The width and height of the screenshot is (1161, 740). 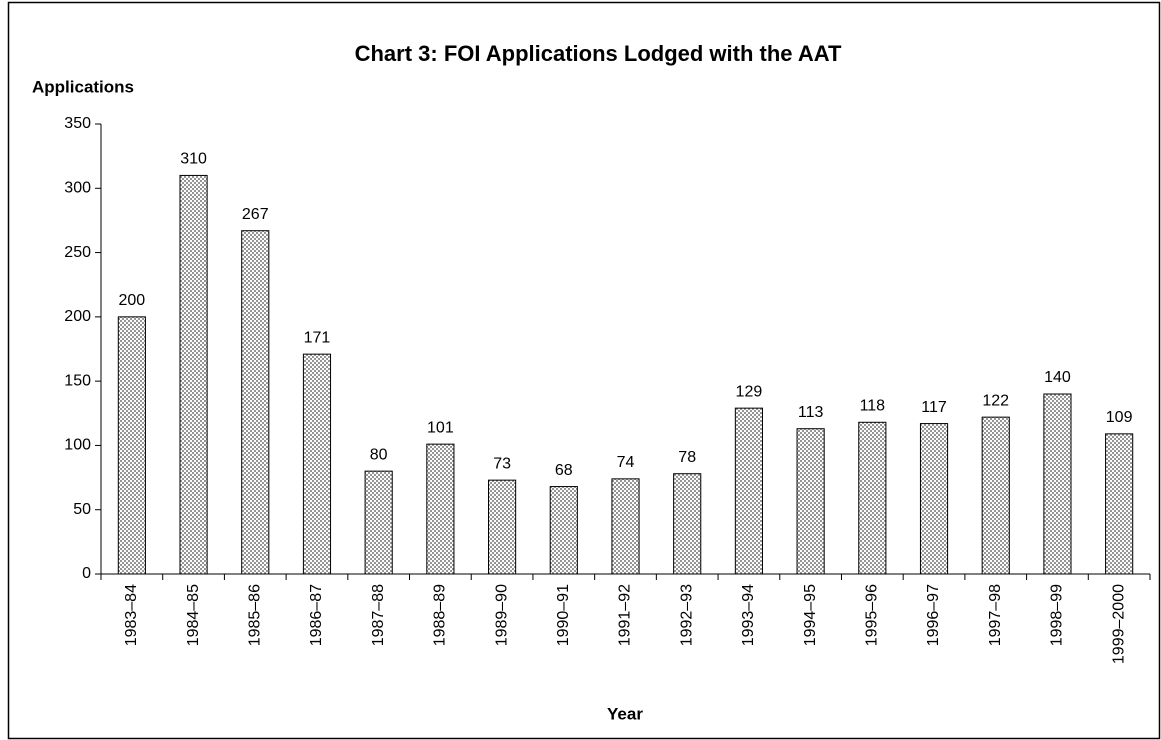 I want to click on x-tick-label: 1983–84, so click(x=131, y=615).